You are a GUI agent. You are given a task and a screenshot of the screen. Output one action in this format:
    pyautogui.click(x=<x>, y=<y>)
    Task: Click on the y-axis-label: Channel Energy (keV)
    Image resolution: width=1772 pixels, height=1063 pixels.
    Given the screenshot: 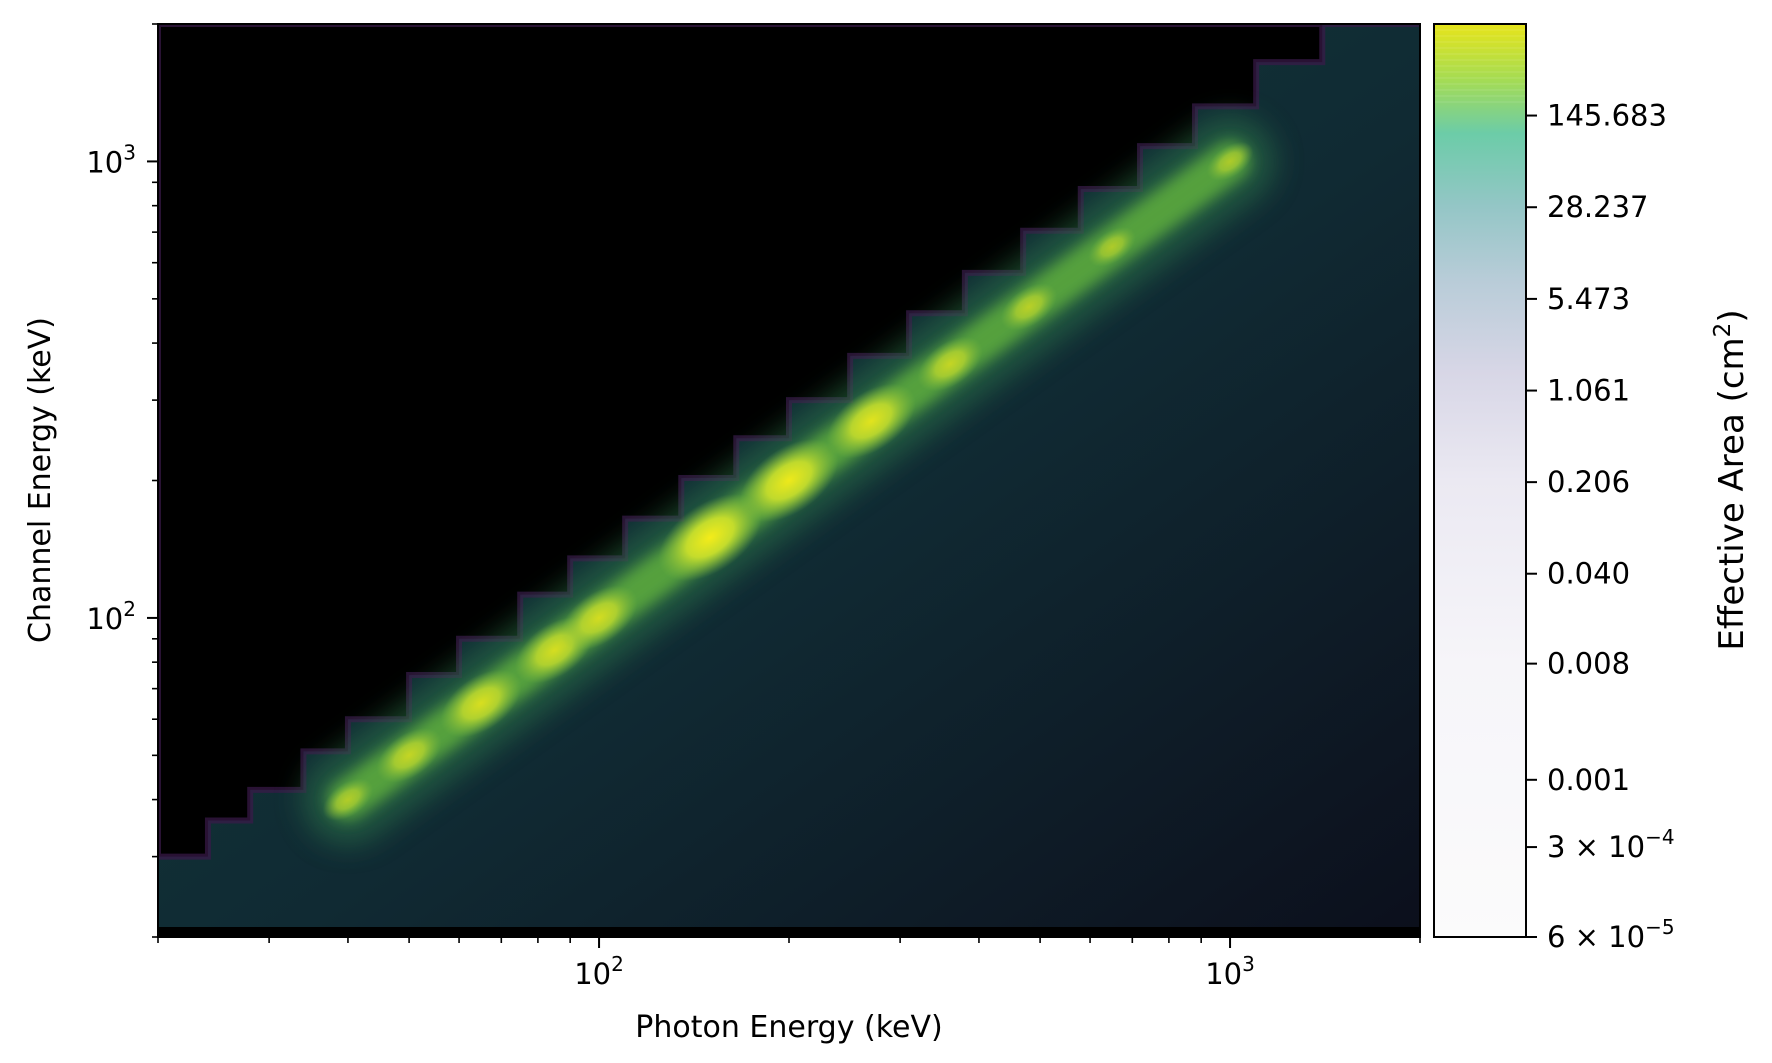 What is the action you would take?
    pyautogui.click(x=40, y=480)
    